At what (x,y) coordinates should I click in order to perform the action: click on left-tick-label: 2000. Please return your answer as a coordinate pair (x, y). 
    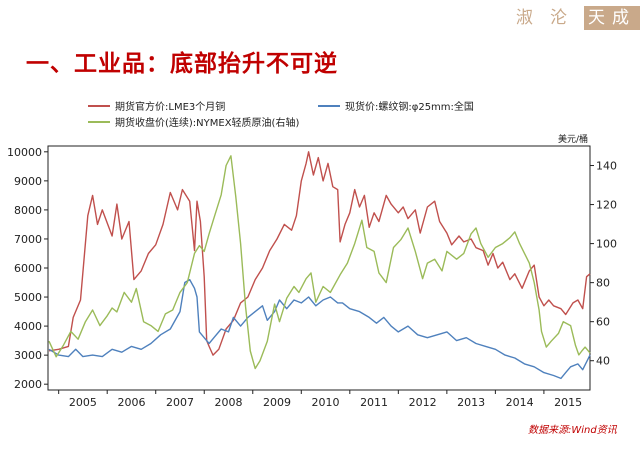
    Looking at the image, I should click on (28, 384).